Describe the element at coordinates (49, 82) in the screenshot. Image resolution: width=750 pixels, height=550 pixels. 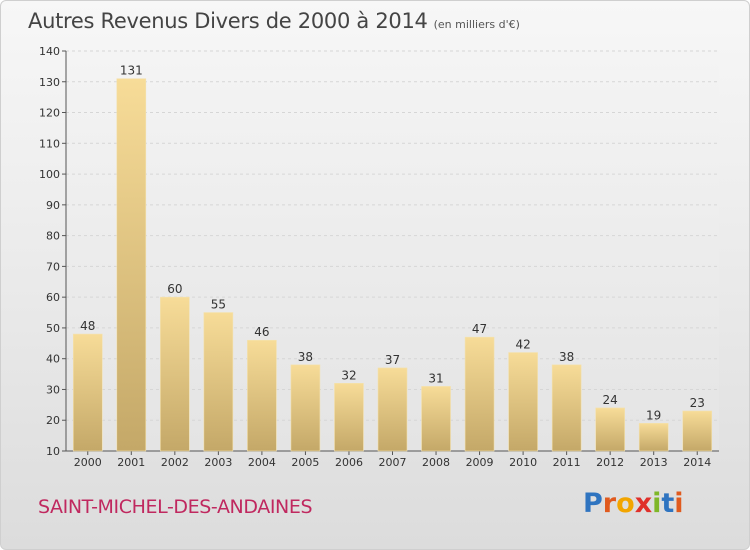
I see `y-tick-label: 130` at that location.